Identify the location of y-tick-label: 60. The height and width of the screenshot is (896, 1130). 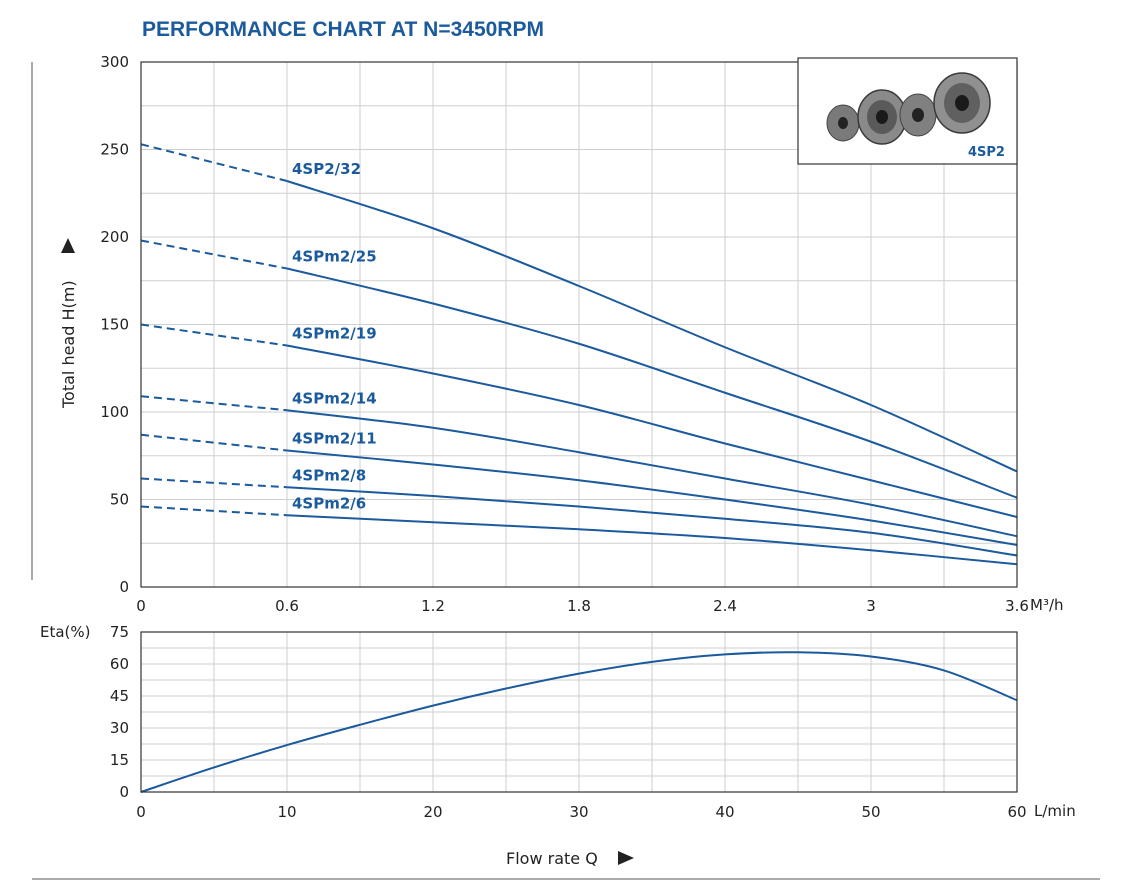
(119, 664).